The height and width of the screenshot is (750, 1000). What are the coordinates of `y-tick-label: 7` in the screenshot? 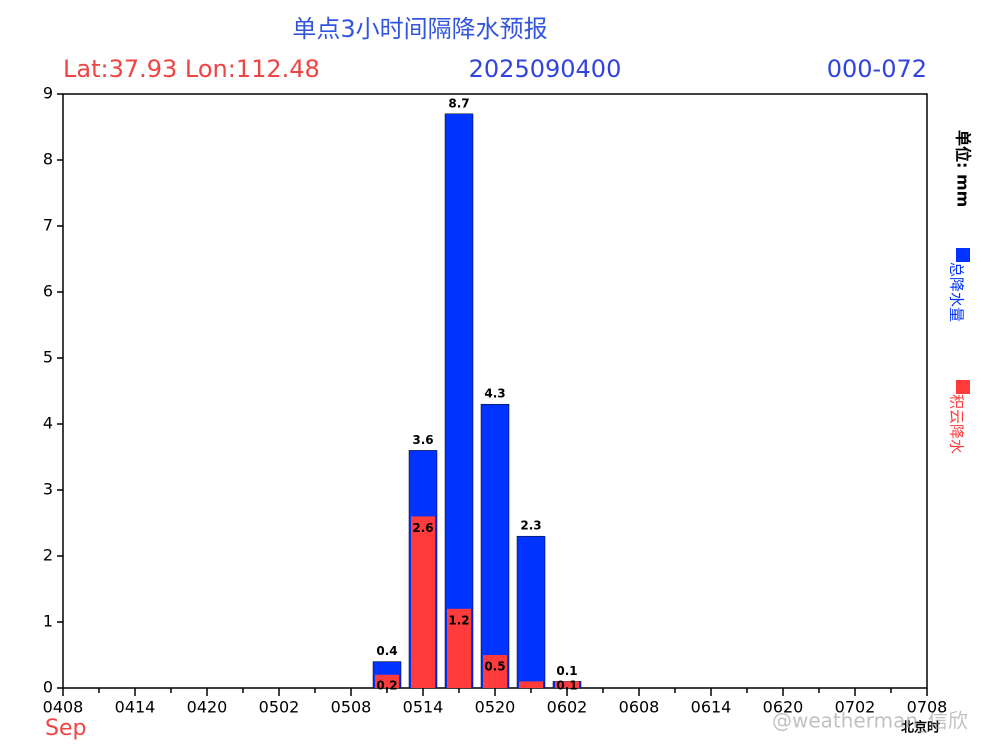 It's located at (48, 225).